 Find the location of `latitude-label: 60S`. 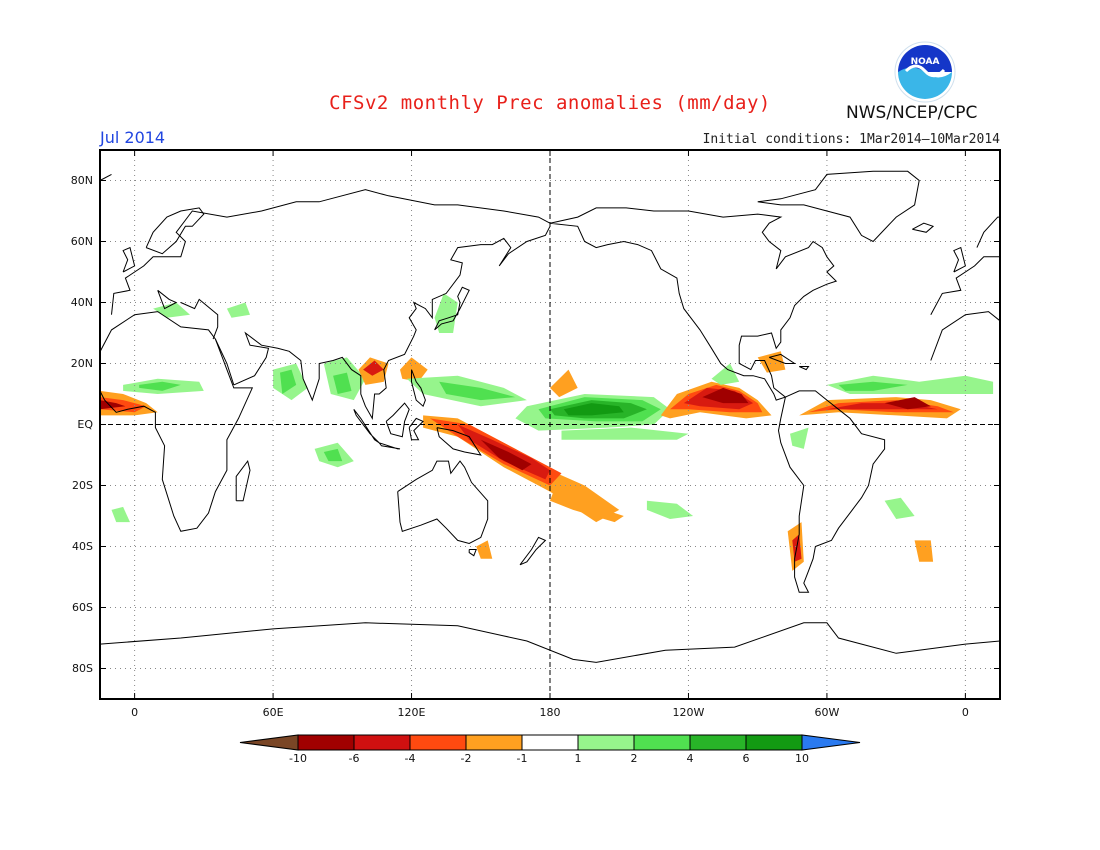

latitude-label: 60S is located at coordinates (82, 607).